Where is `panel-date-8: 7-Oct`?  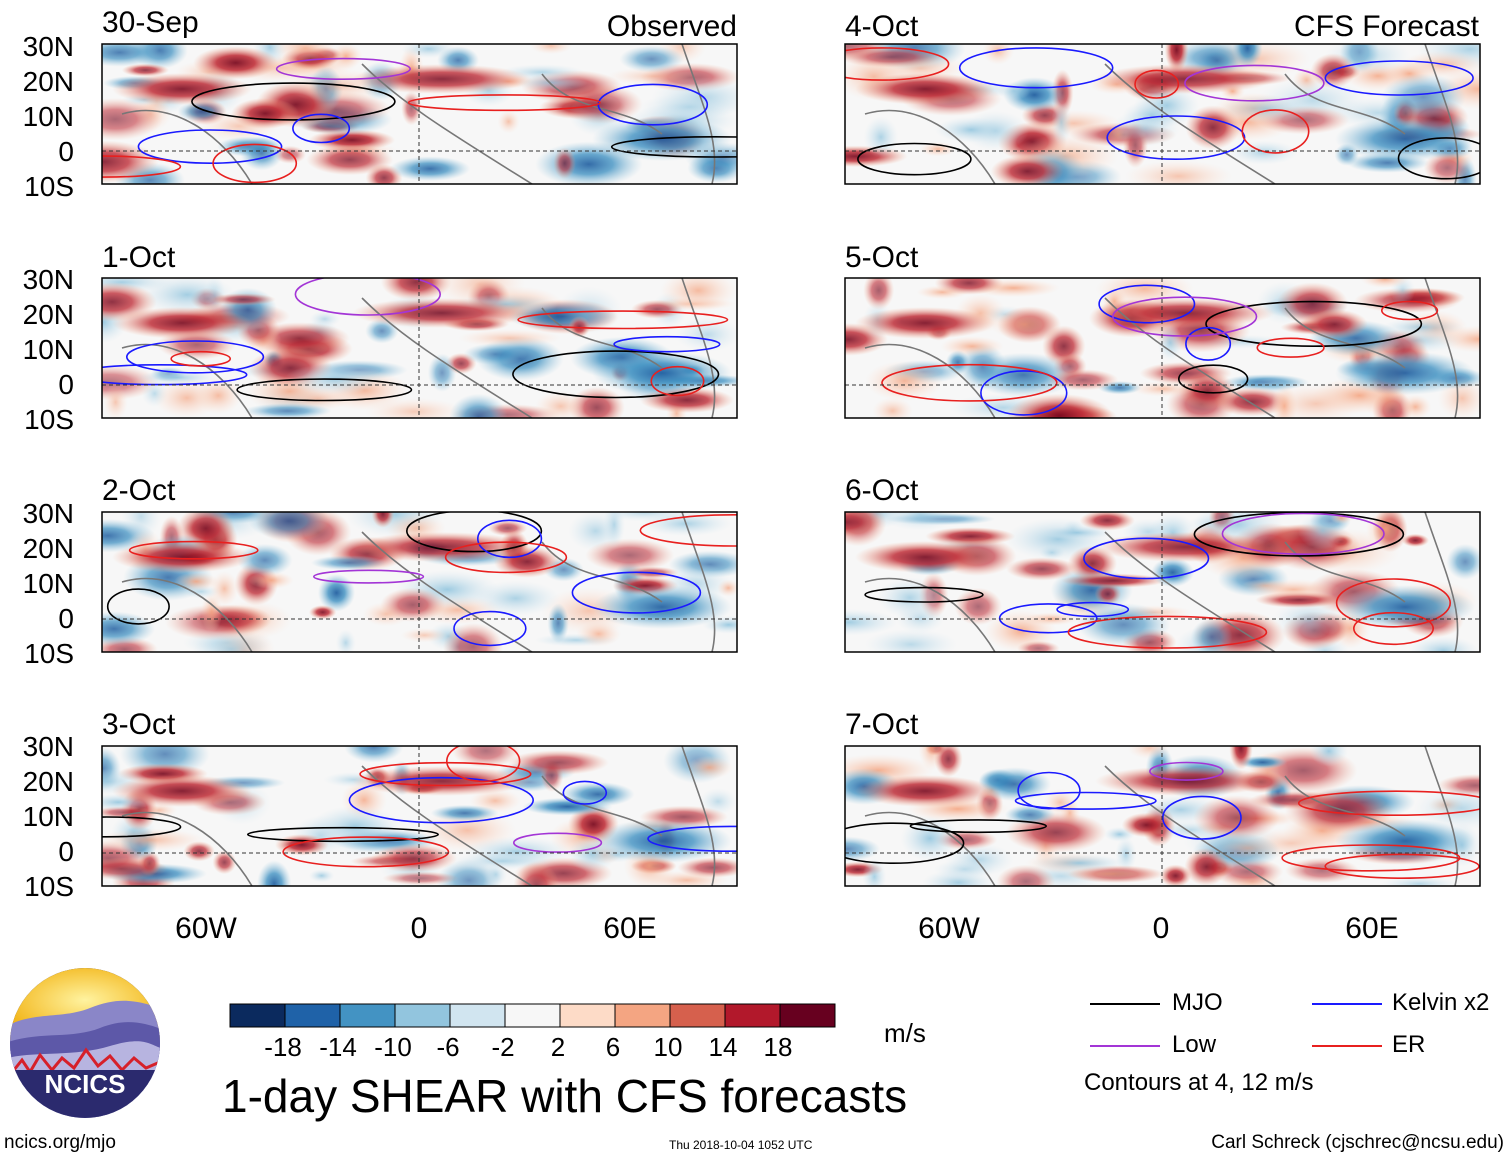
panel-date-8: 7-Oct is located at coordinates (882, 724).